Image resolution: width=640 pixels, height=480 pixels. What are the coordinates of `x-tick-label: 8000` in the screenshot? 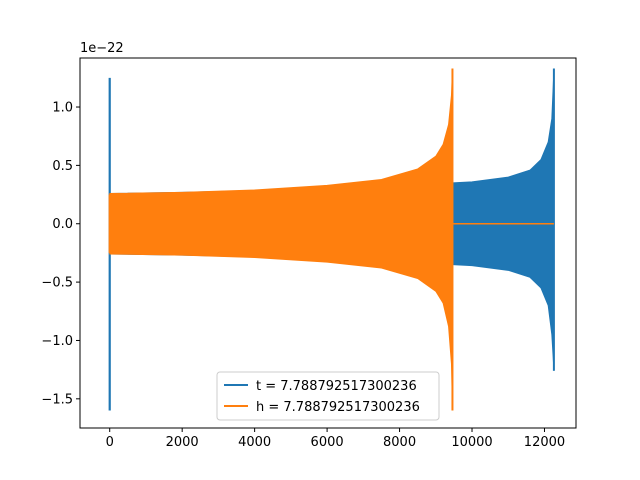 It's located at (399, 442).